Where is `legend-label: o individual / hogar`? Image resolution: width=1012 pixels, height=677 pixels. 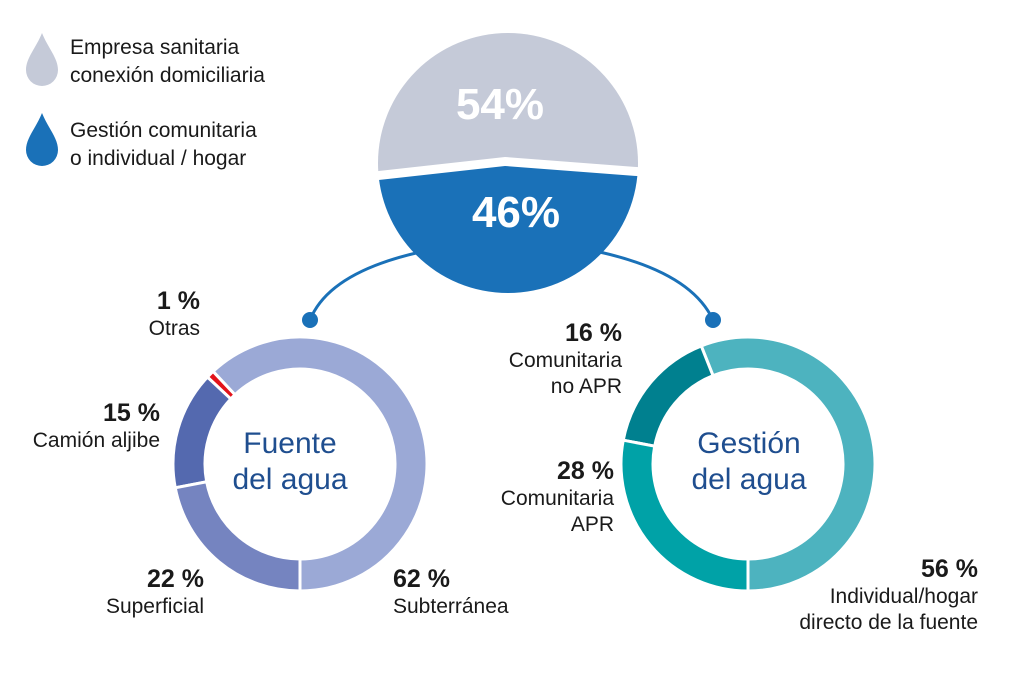
legend-label: o individual / hogar is located at coordinates (158, 158).